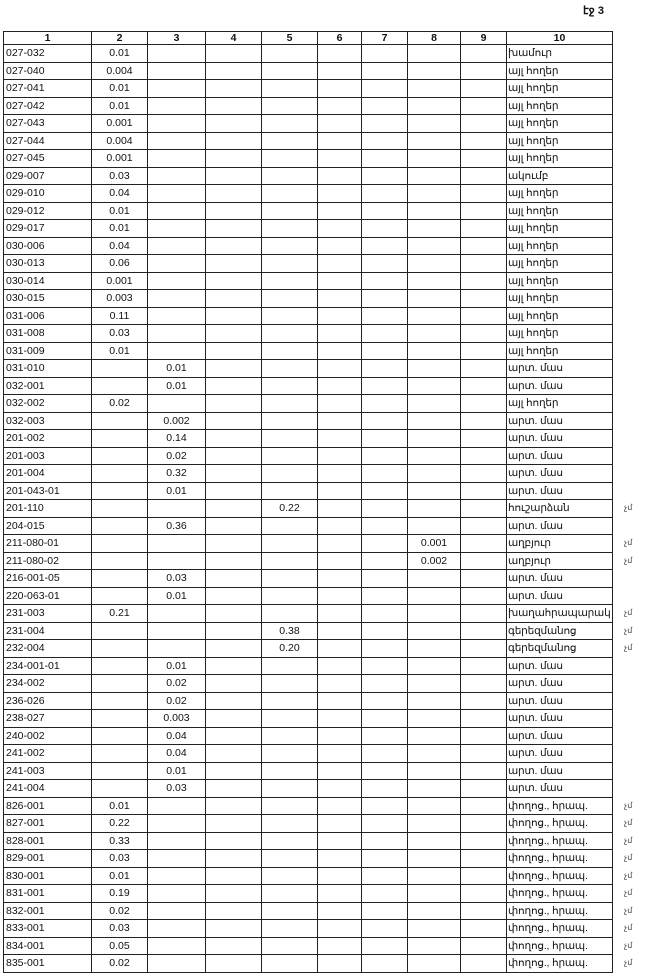  I want to click on table-row: 211-080-02 0.002 աղբյուր, so click(308, 560).